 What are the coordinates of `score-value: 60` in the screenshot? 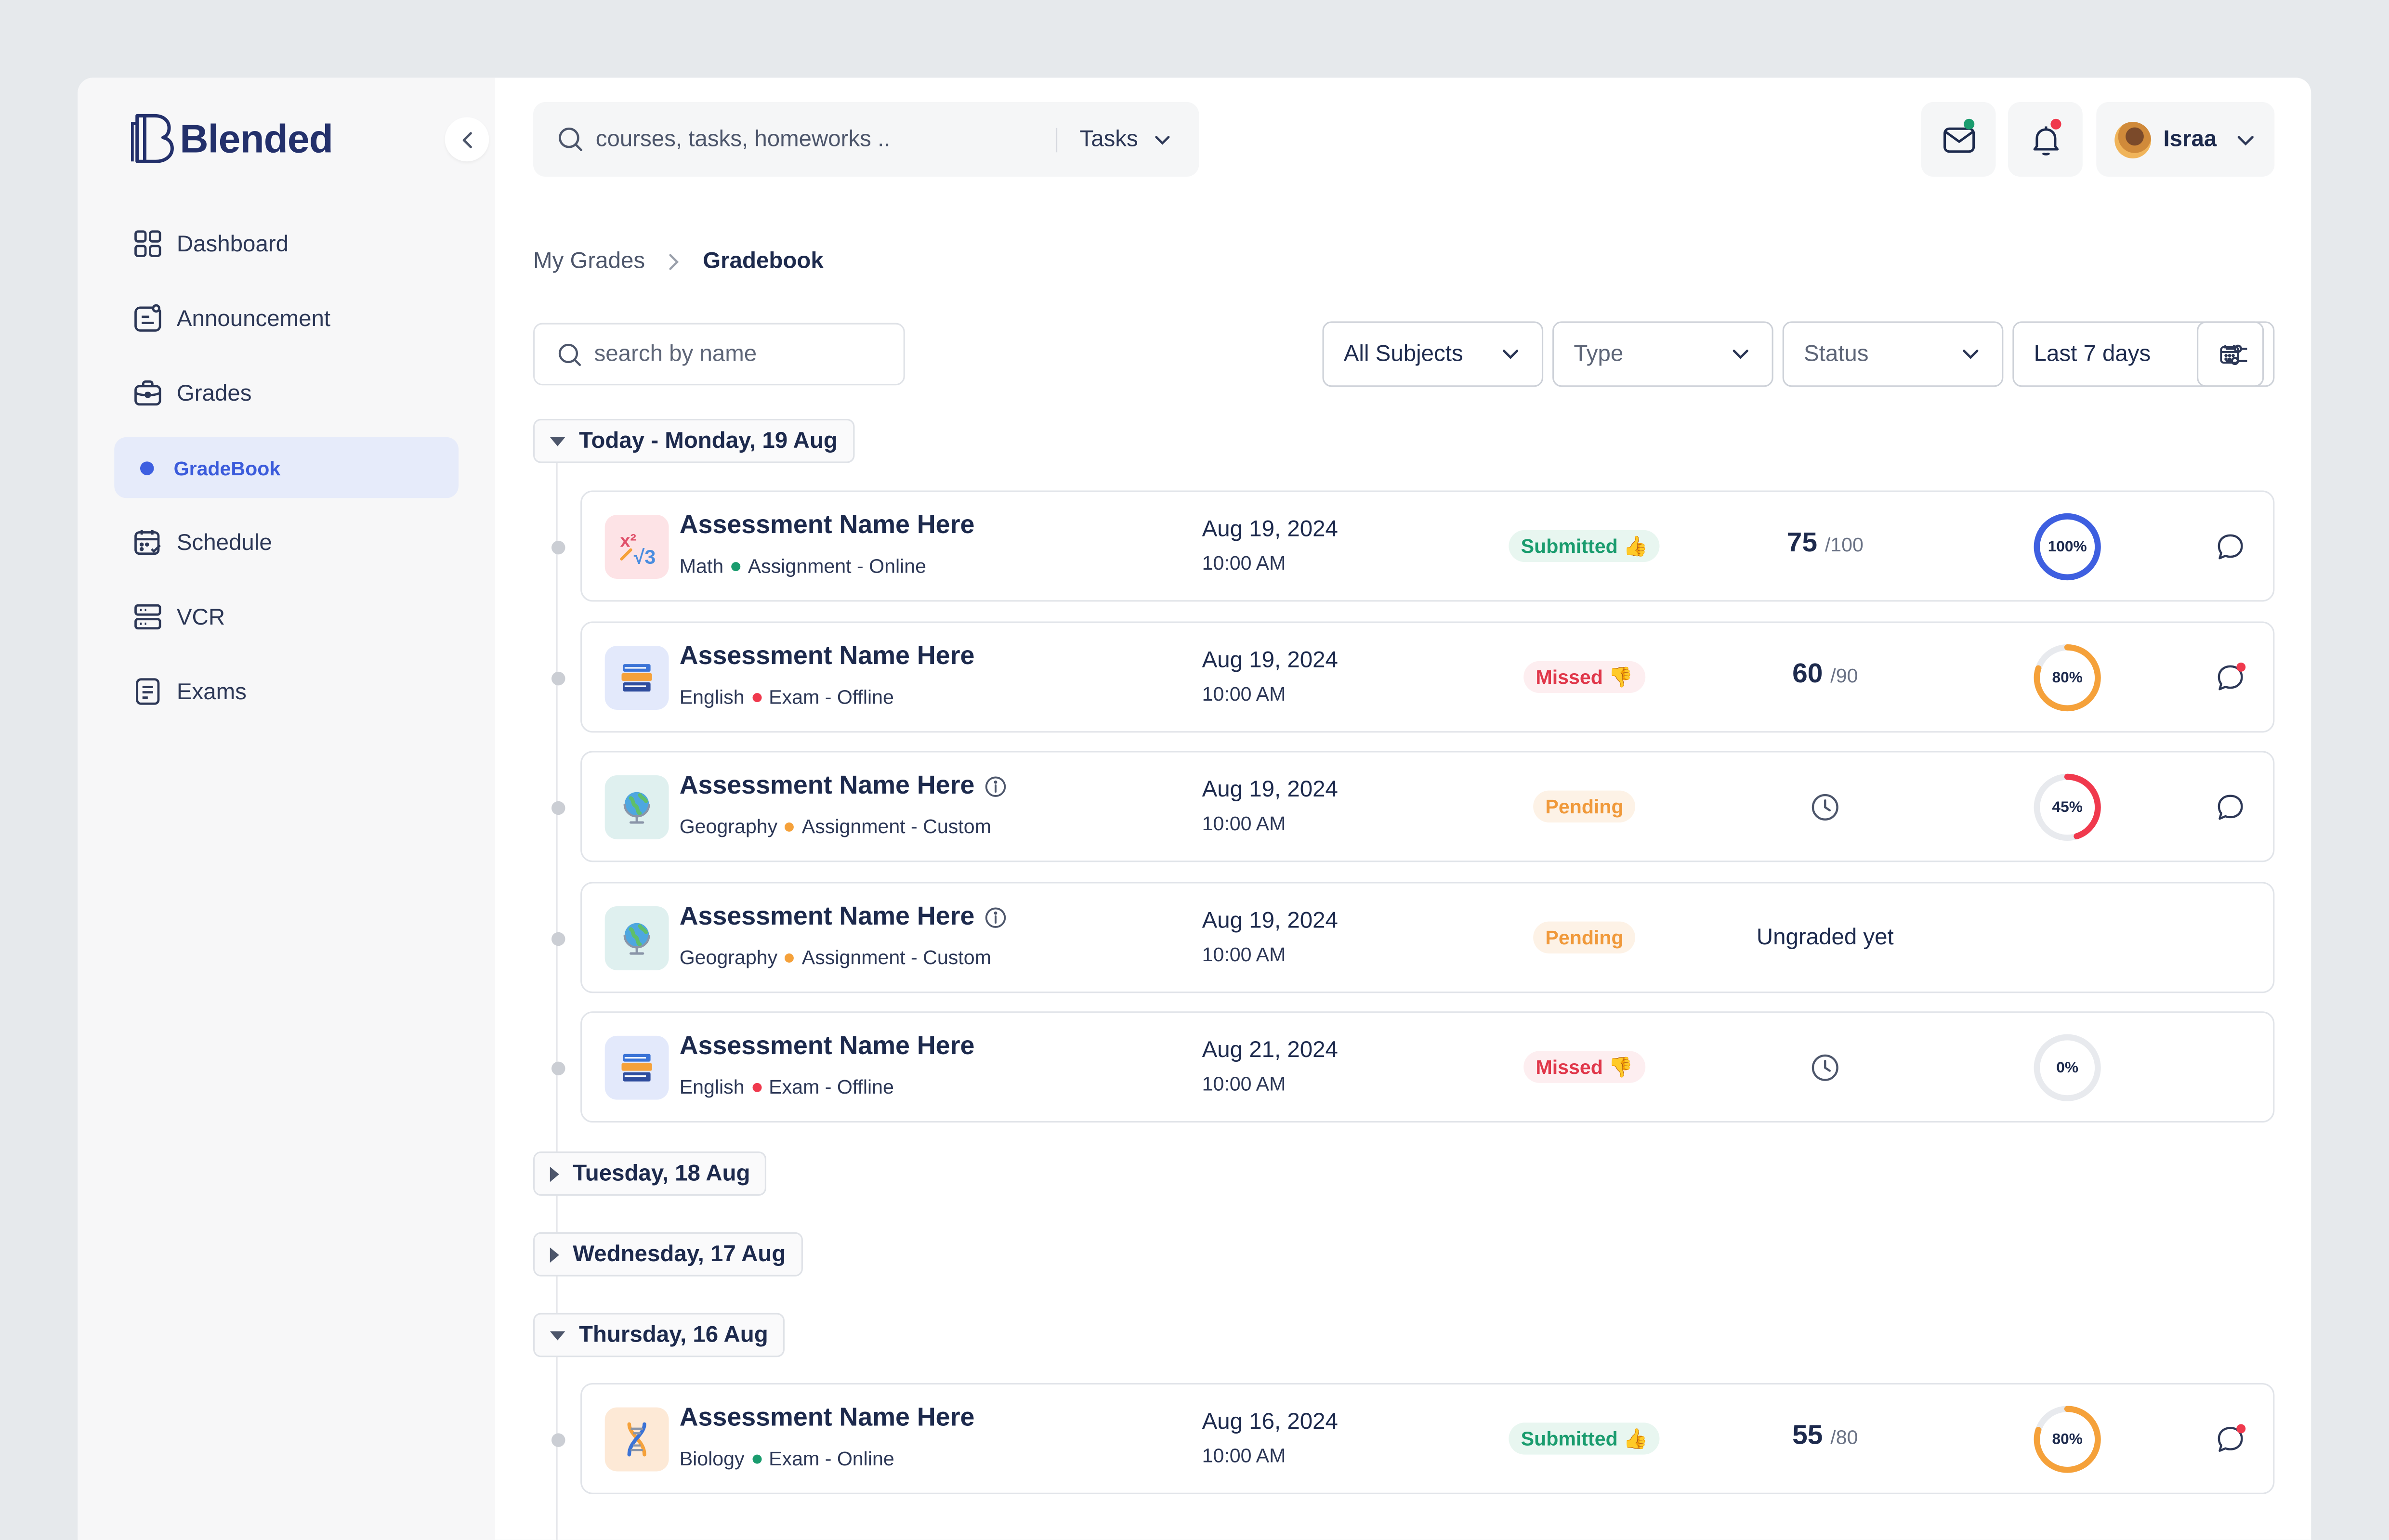 It's located at (1807, 673).